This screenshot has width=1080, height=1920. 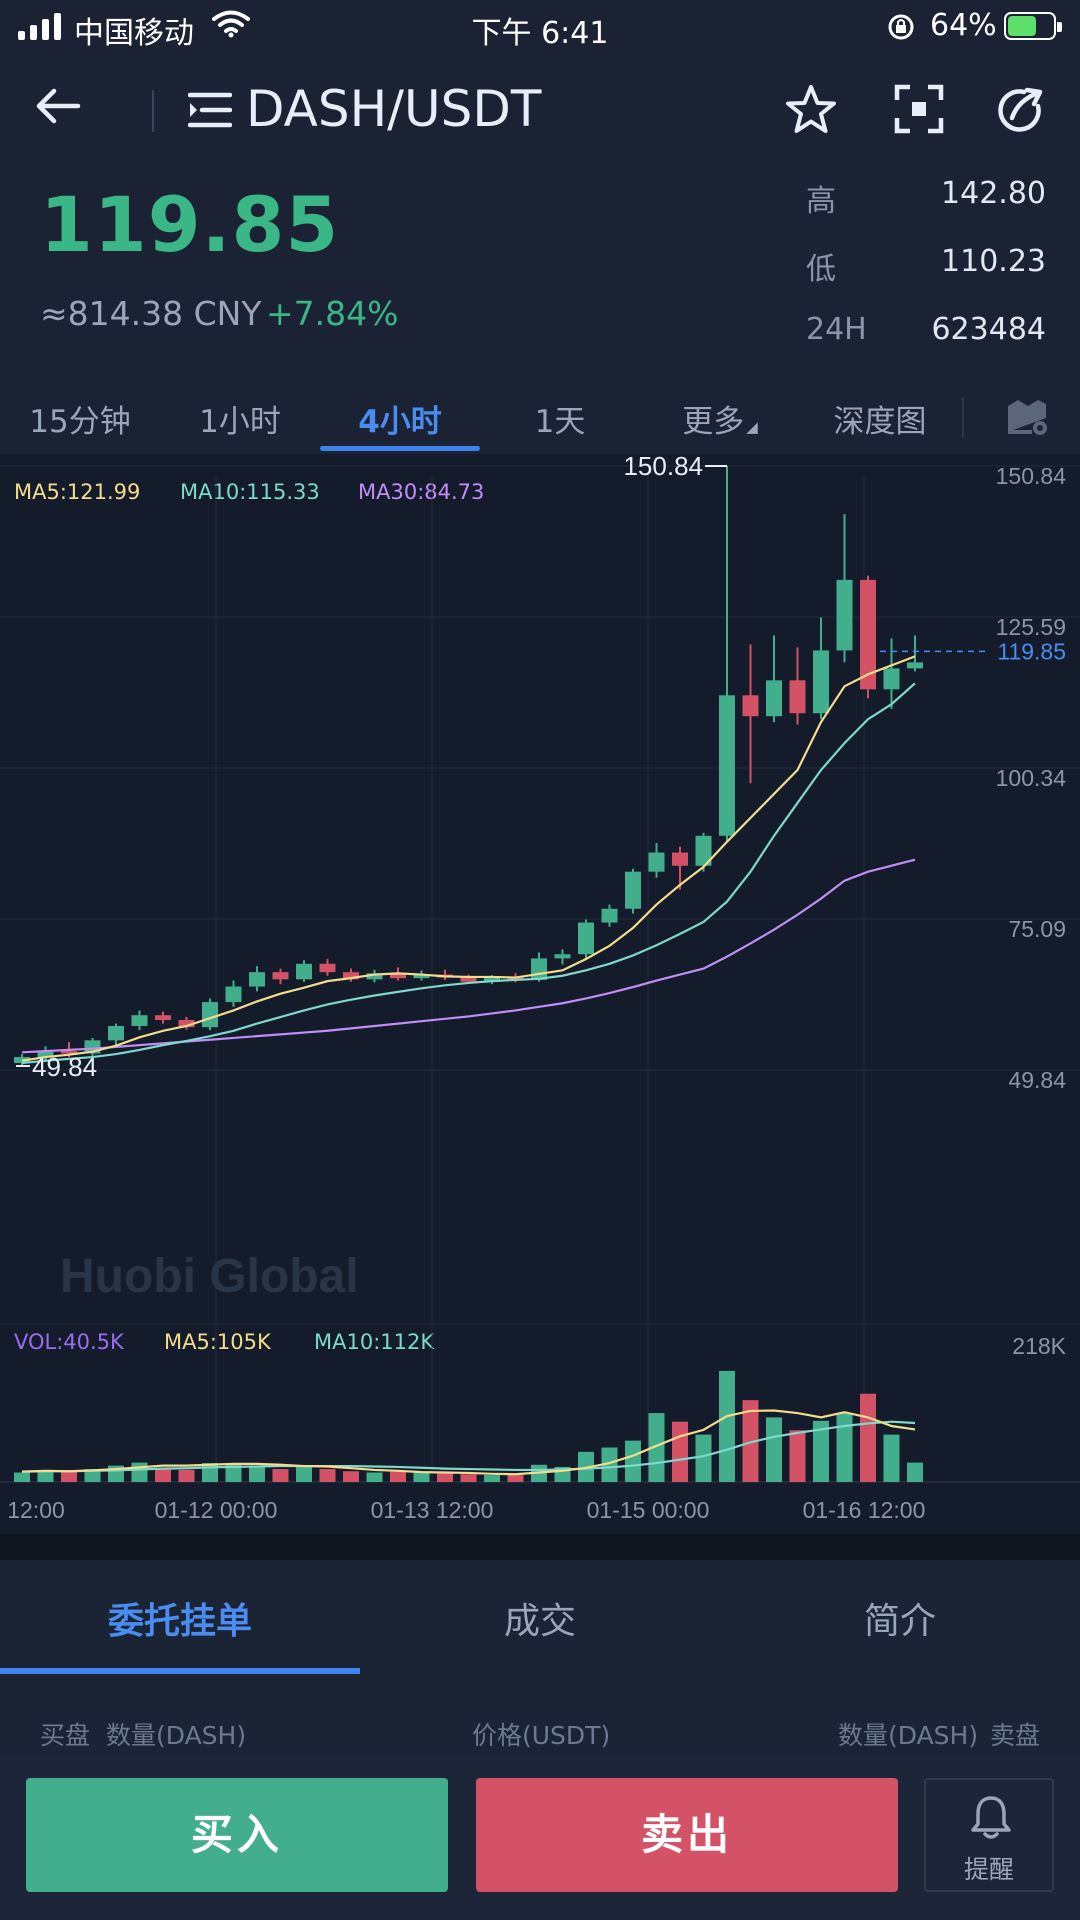 What do you see at coordinates (151, 313) in the screenshot?
I see `cny-price: ≈814.38 CNY` at bounding box center [151, 313].